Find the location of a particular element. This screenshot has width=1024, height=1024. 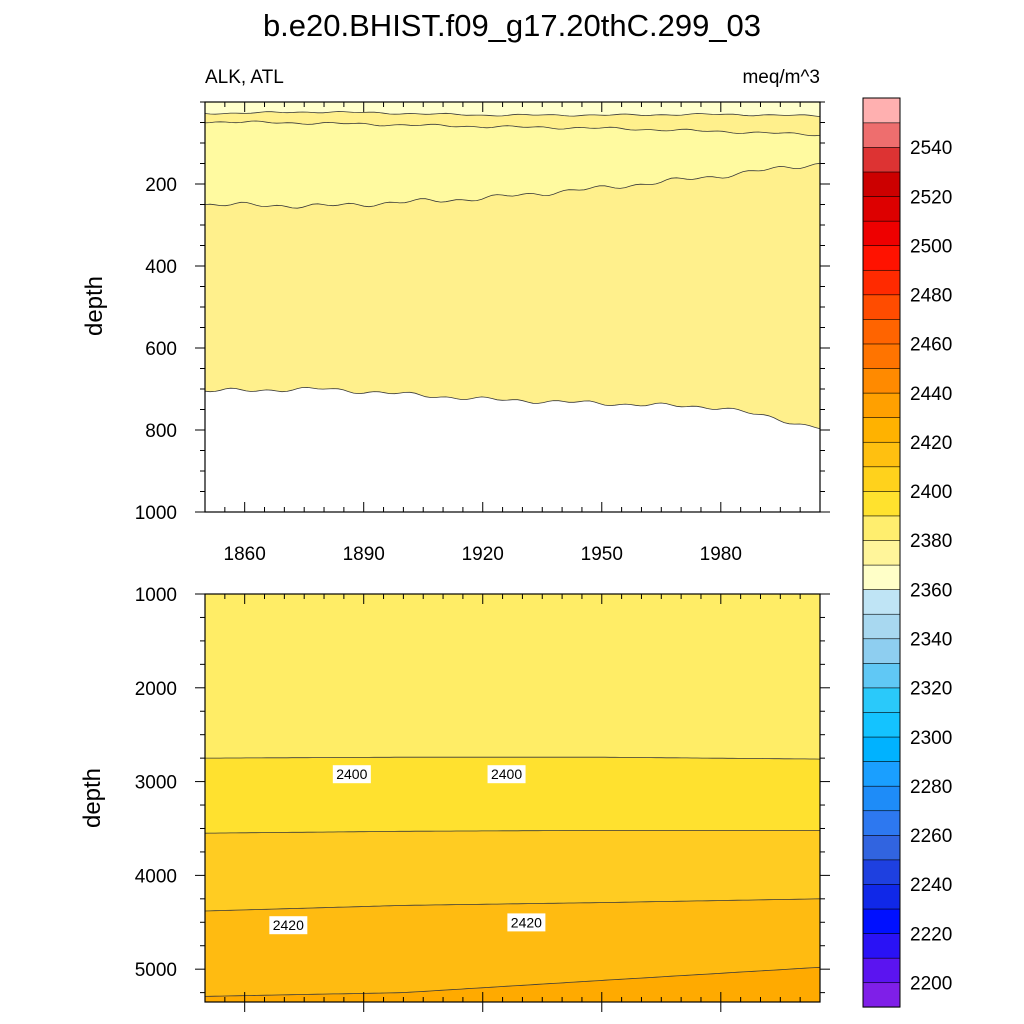

y-tick-label: 600 is located at coordinates (161, 349).